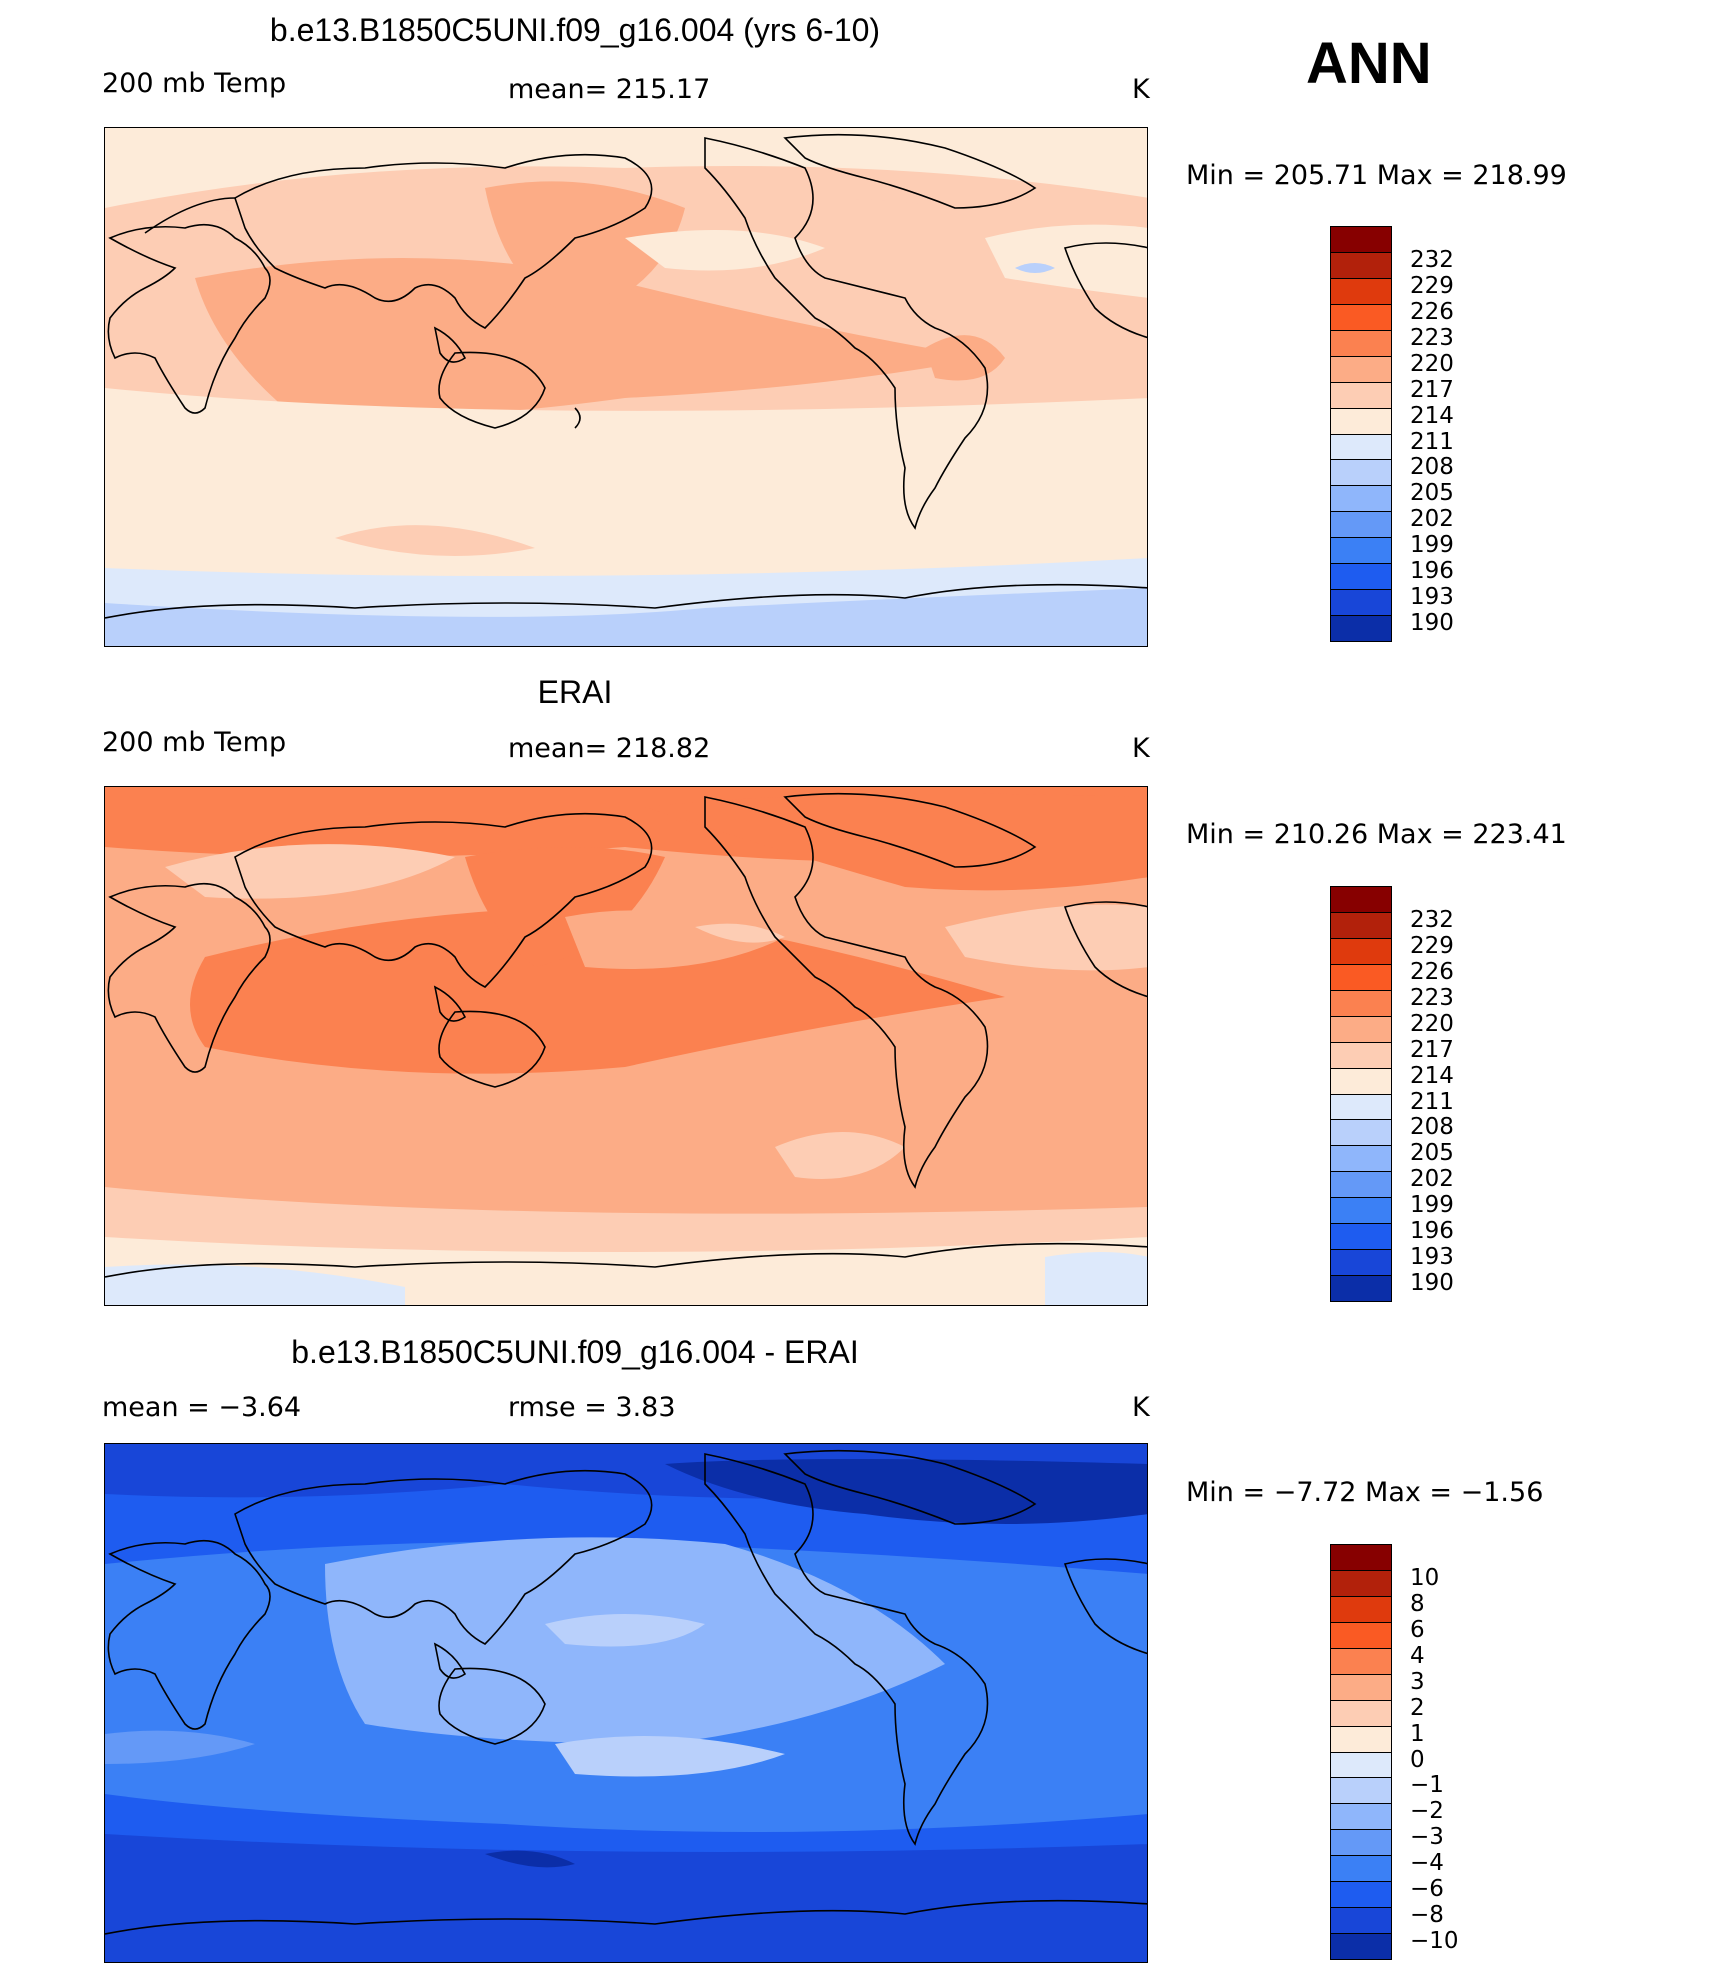  What do you see at coordinates (575, 692) in the screenshot?
I see `panel-2-title: ERAI` at bounding box center [575, 692].